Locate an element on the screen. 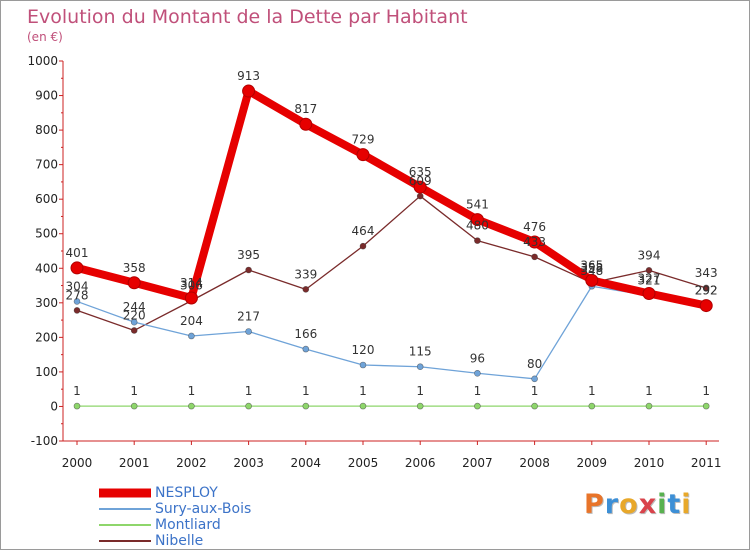 The width and height of the screenshot is (750, 550). data-label-nibelle: 343 is located at coordinates (706, 273).